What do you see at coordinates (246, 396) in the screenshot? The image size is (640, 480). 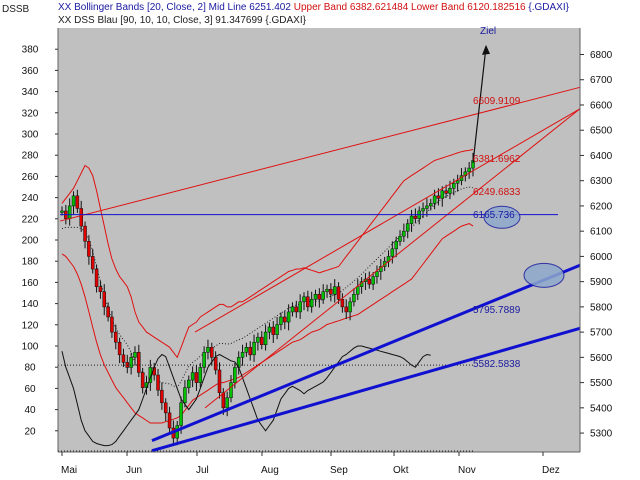 I see `dss-line` at bounding box center [246, 396].